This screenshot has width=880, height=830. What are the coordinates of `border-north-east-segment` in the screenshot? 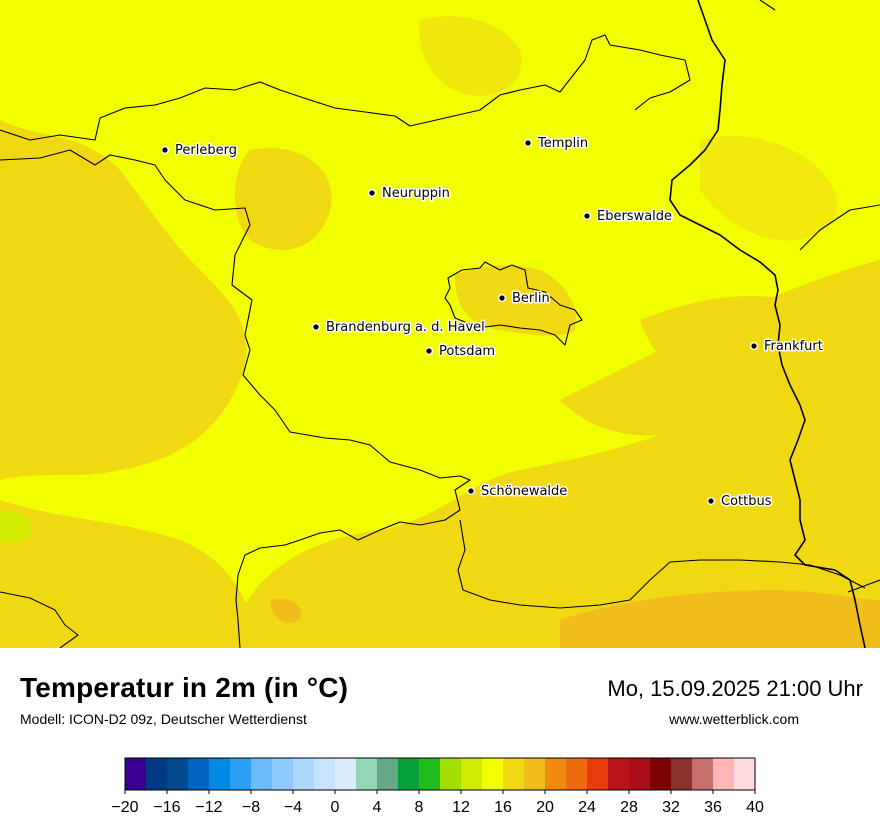 It's located at (767, 5).